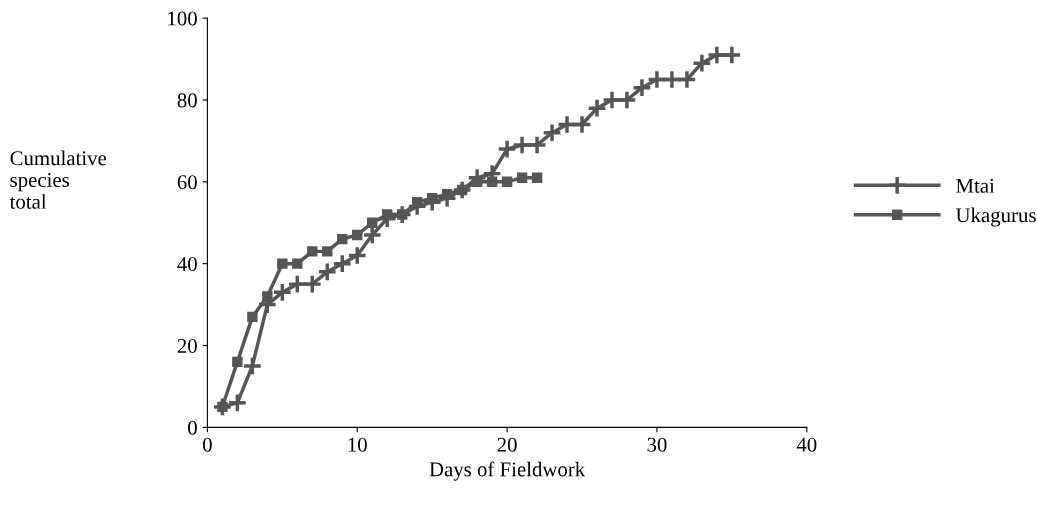  I want to click on x-tick-label: 0, so click(207, 444).